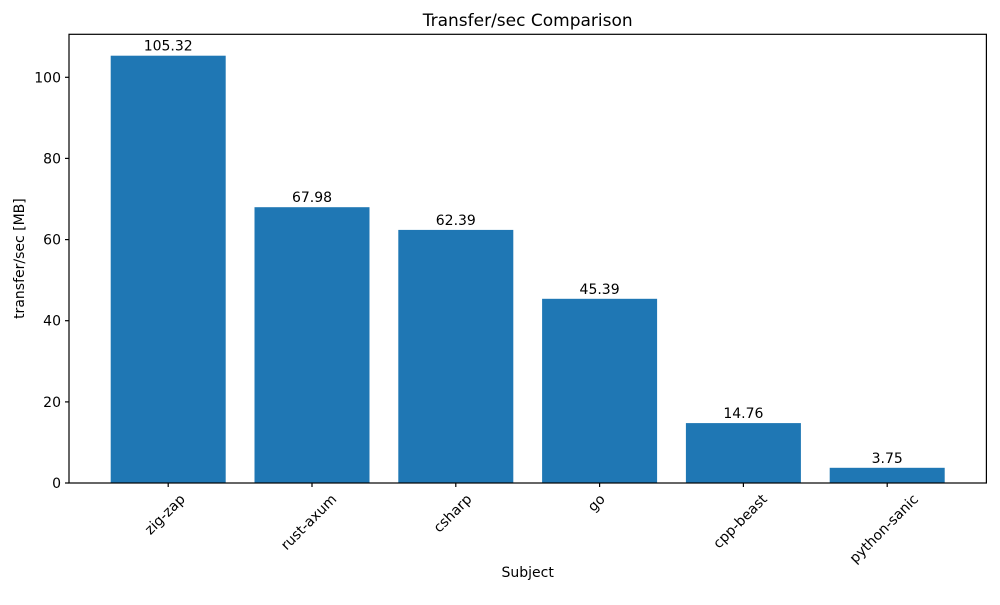 This screenshot has width=1000, height=605. I want to click on x-tick-label: python-sanic, so click(884, 529).